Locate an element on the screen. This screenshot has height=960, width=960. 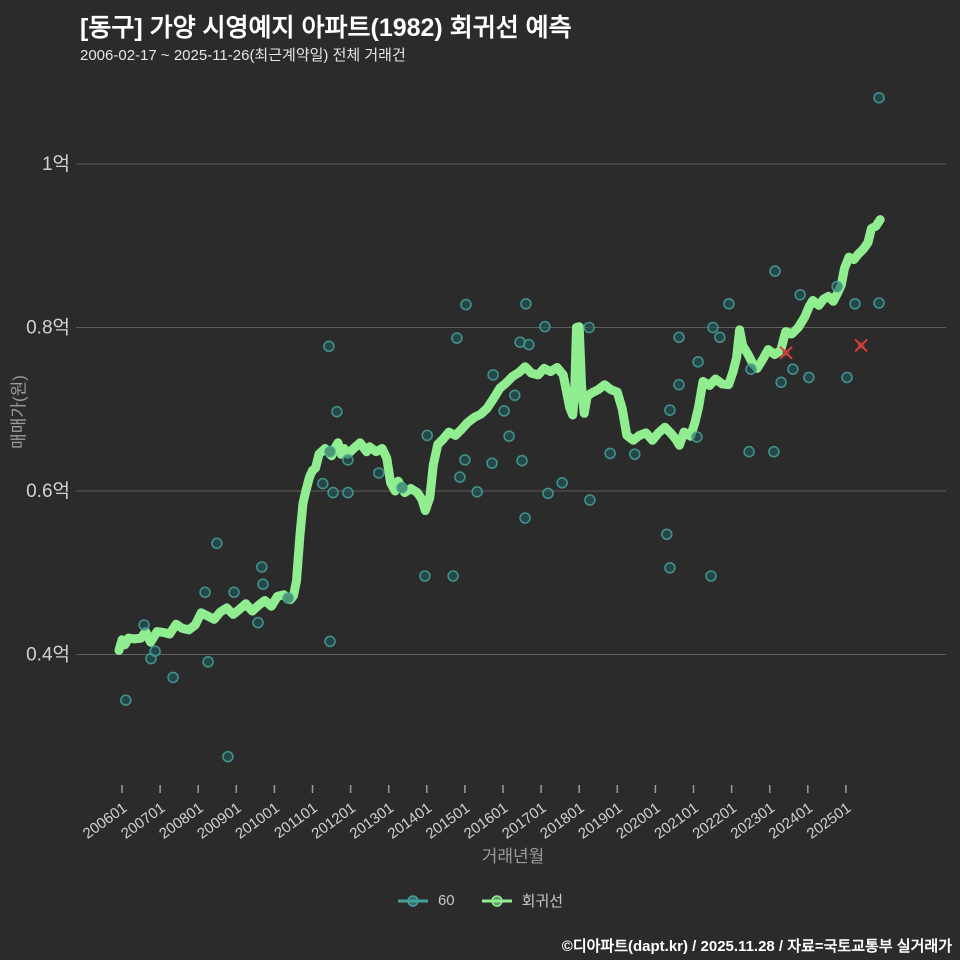
y-tick-label: 1억 is located at coordinates (56, 164).